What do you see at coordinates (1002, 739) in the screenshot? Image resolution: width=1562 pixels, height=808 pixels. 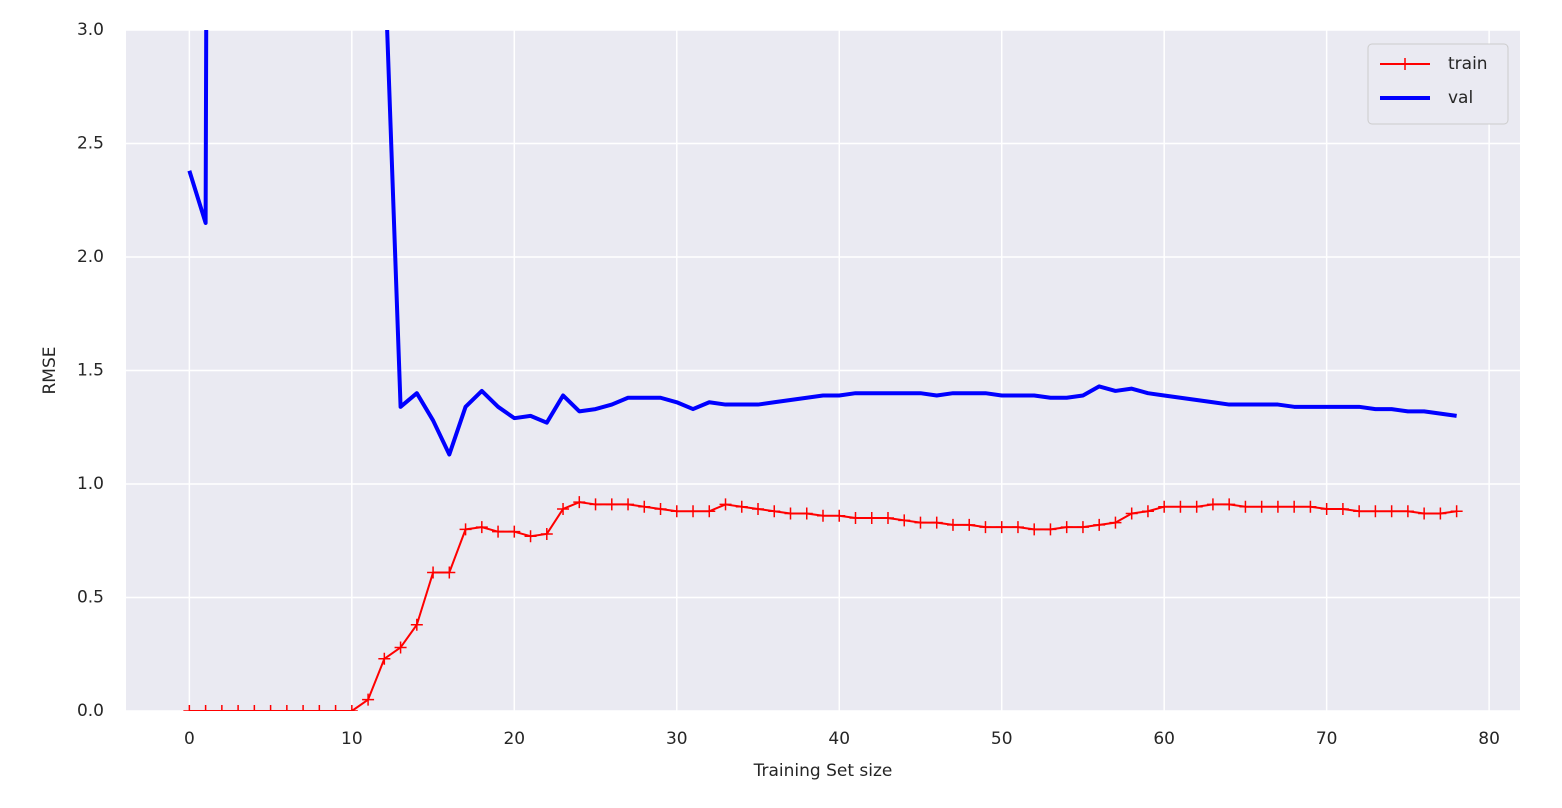 I see `x-tick-label: 50` at bounding box center [1002, 739].